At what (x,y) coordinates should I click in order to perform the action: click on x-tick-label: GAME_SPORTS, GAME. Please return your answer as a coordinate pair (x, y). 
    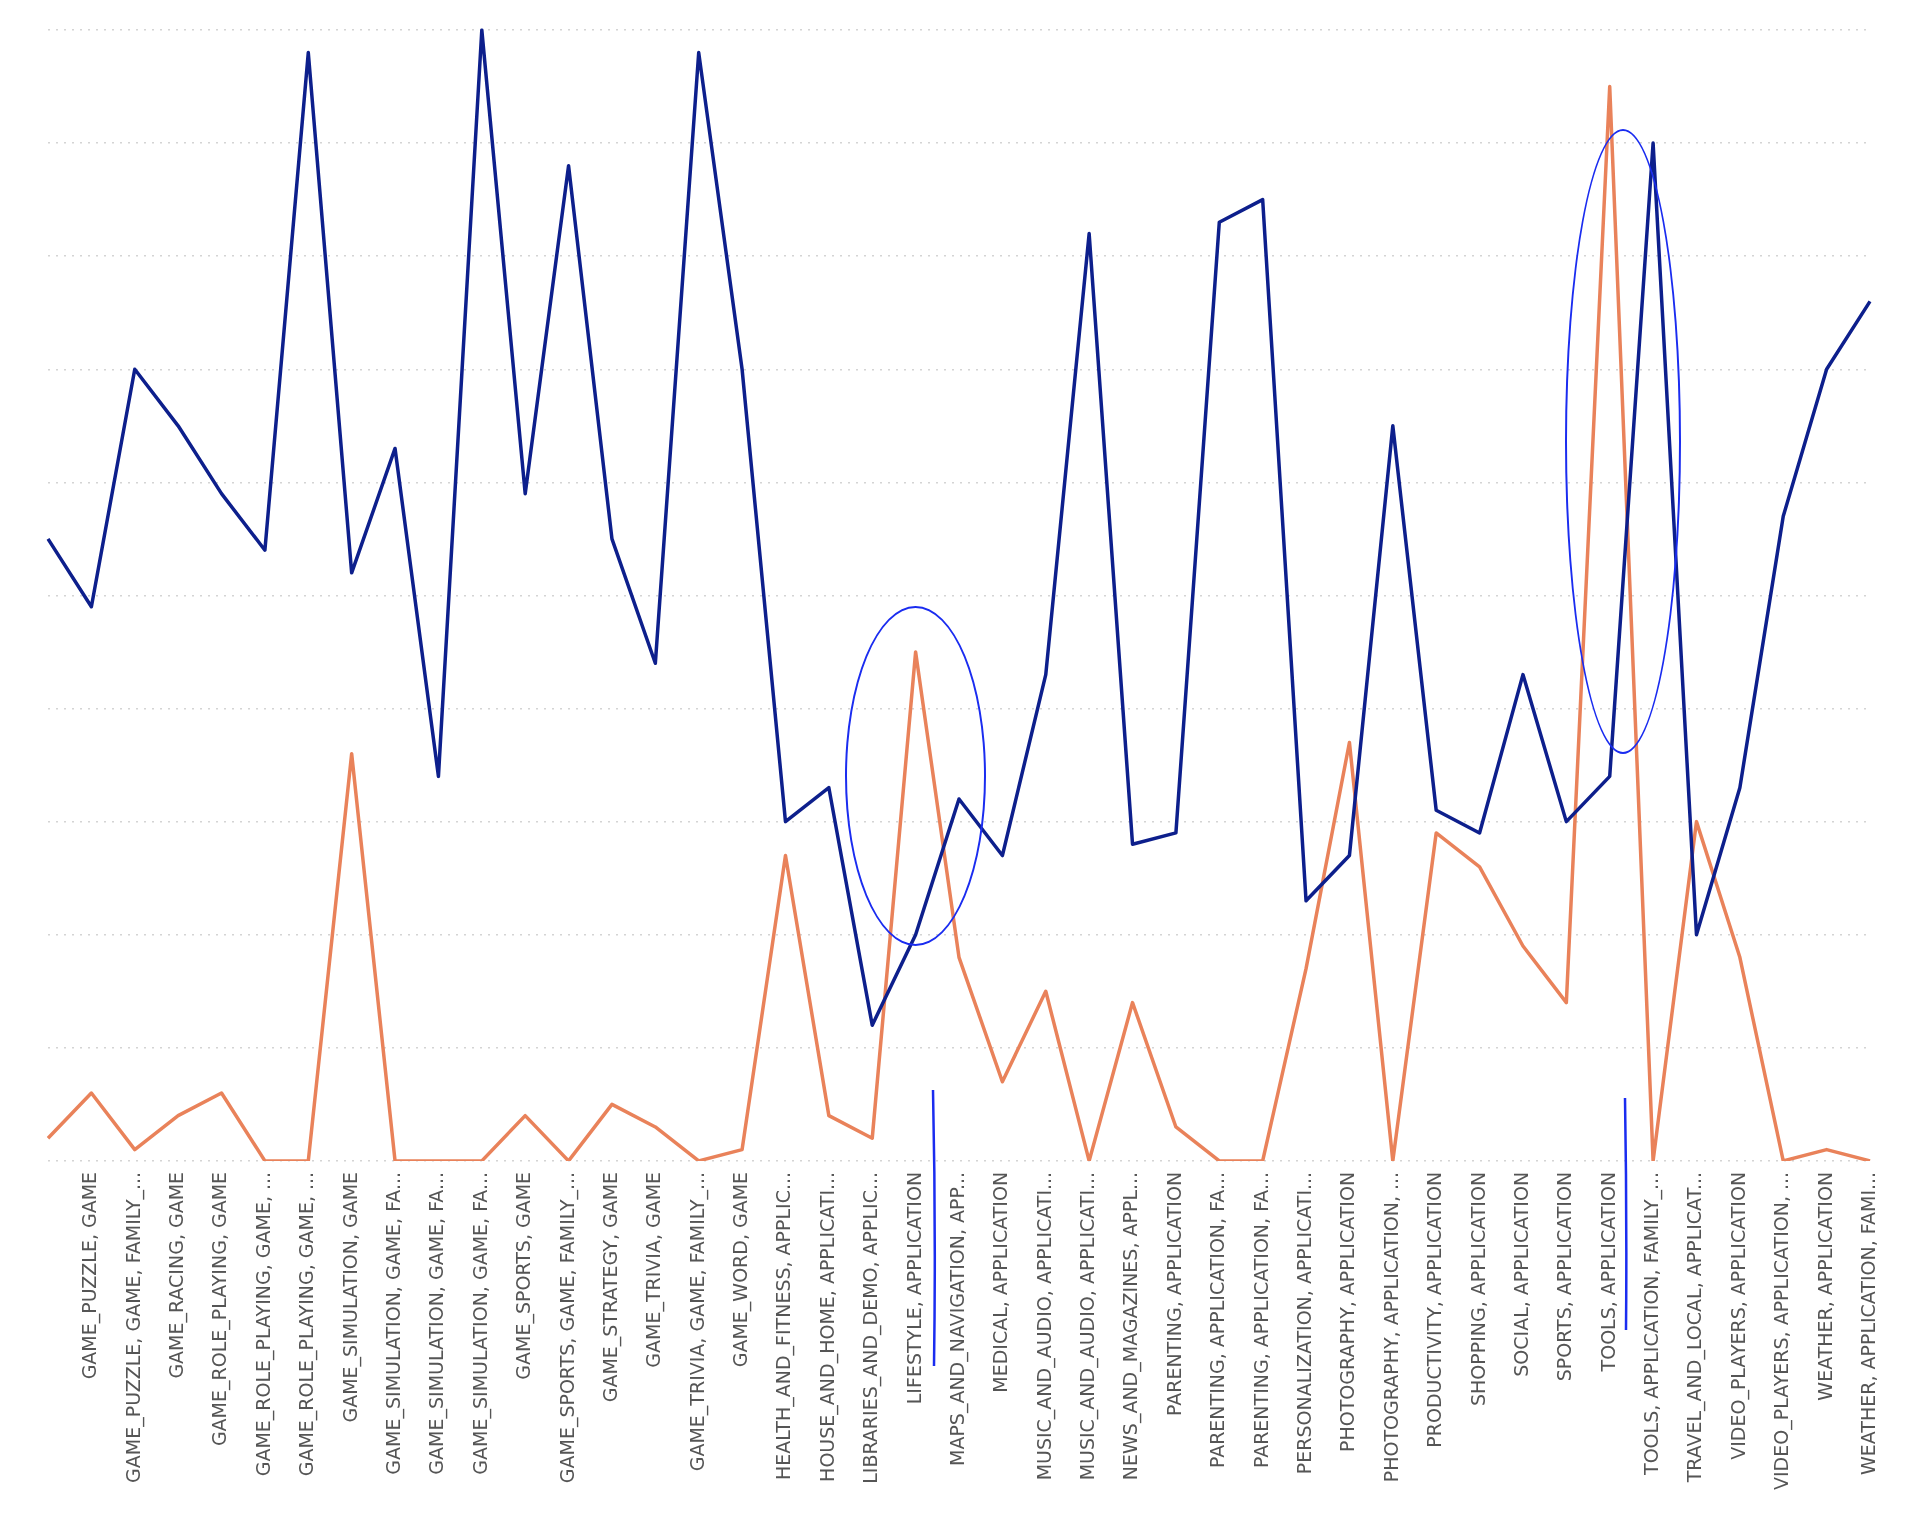
    Looking at the image, I should click on (524, 1275).